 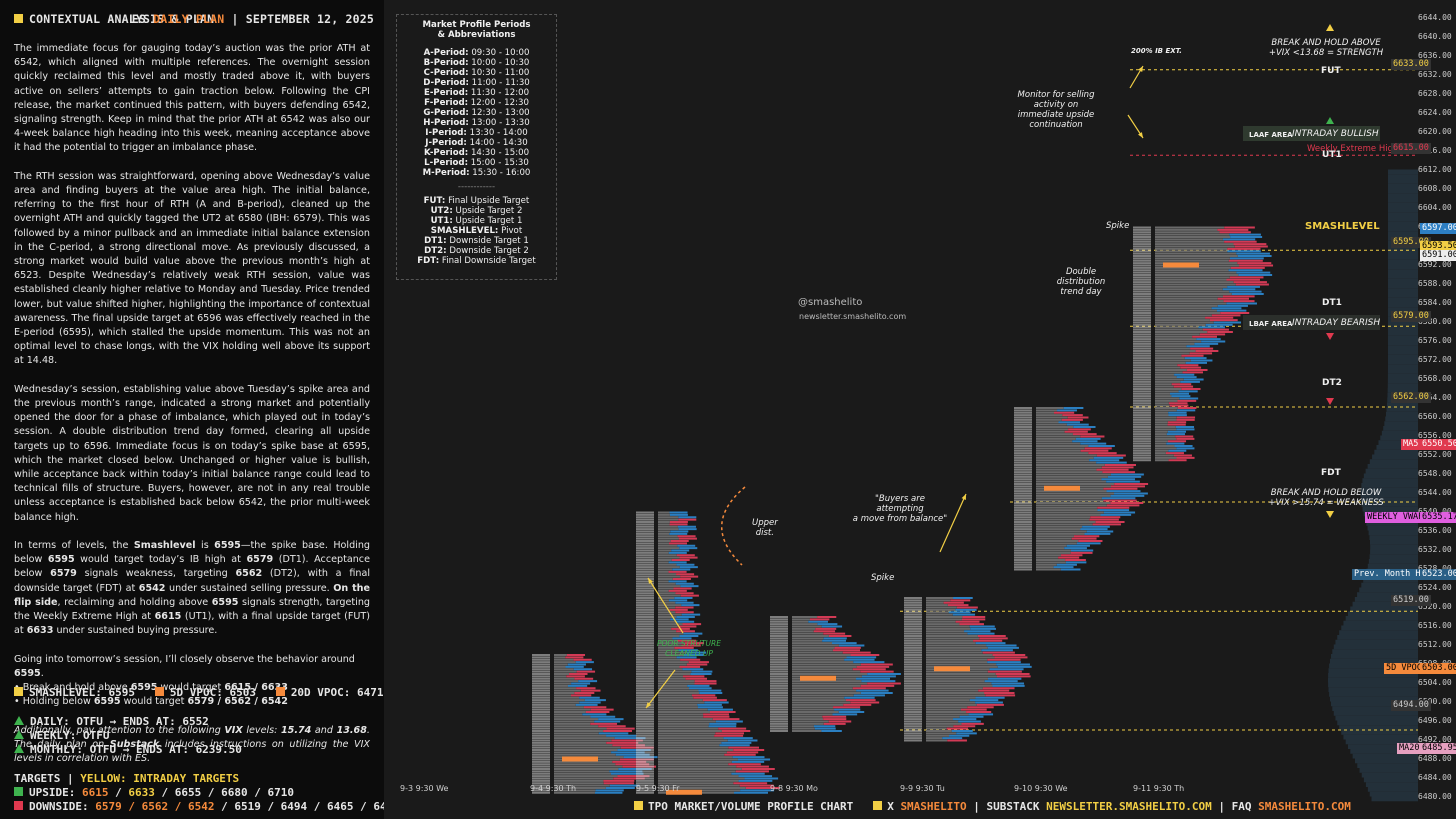 I want to click on y-tick-label: 6628.00, so click(x=1435, y=93).